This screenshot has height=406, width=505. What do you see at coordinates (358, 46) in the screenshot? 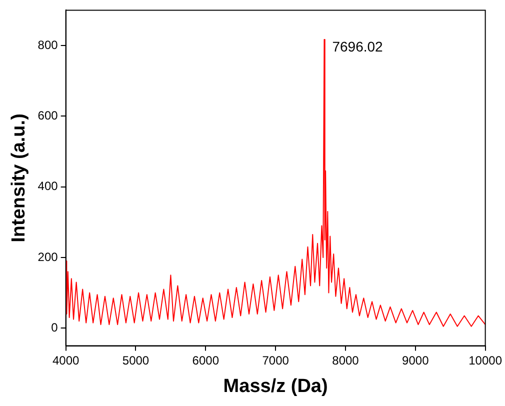
I see `annotation: 7696.02` at bounding box center [358, 46].